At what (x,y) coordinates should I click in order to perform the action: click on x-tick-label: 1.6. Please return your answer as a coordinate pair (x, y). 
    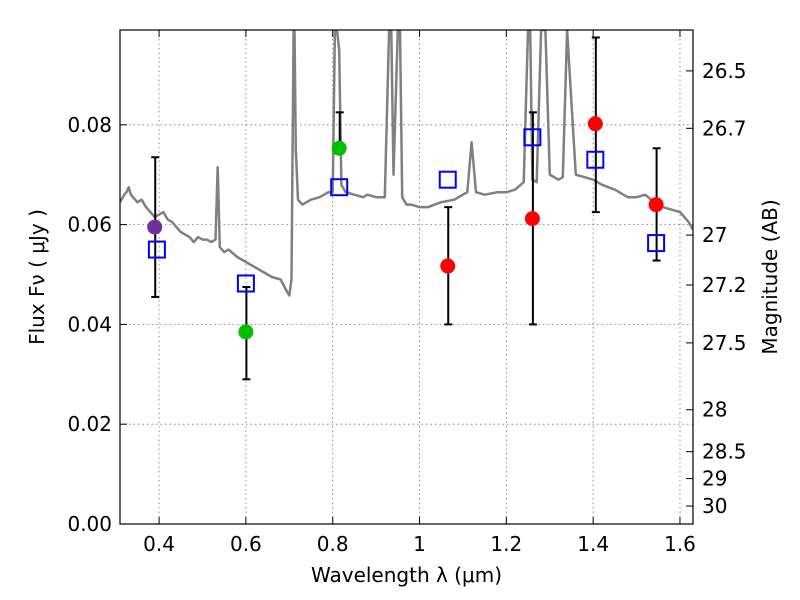
    Looking at the image, I should click on (680, 544).